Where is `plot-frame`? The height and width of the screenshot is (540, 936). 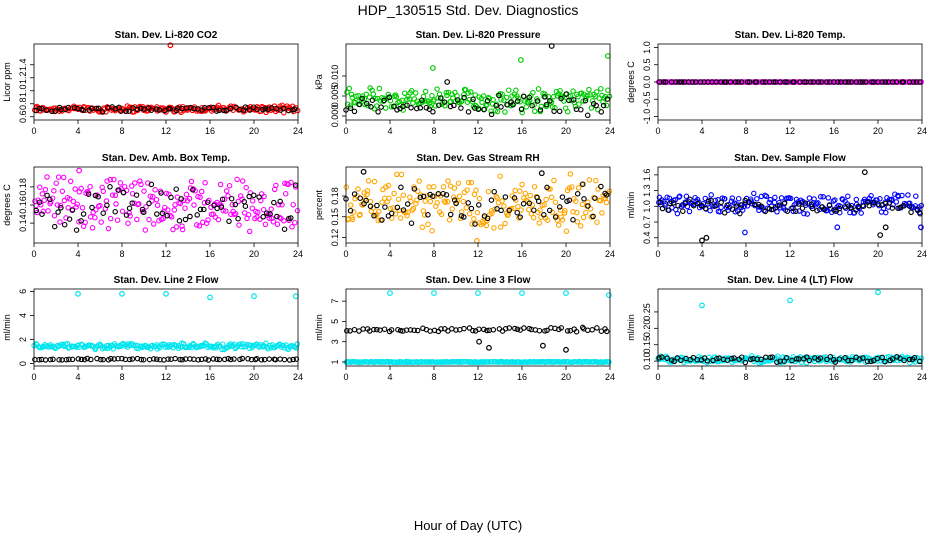
plot-frame is located at coordinates (166, 327).